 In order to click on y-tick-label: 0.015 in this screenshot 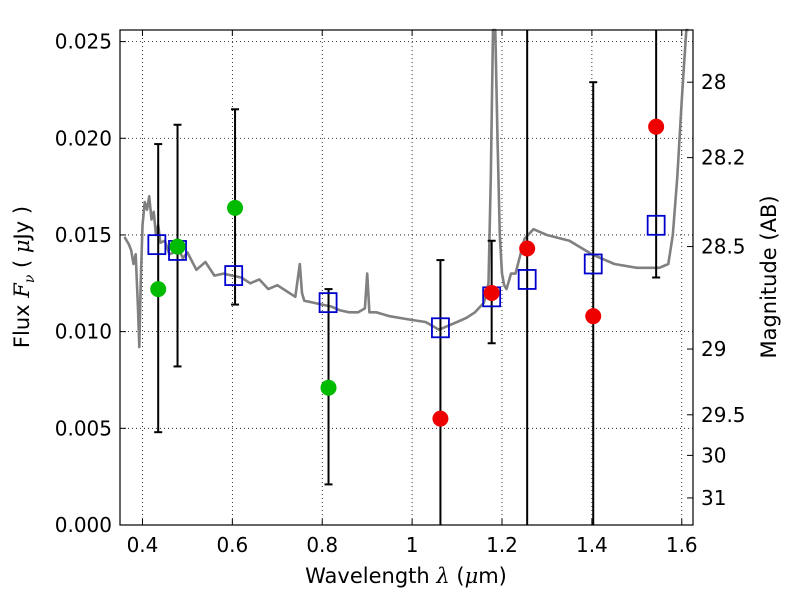, I will do `click(83, 235)`.